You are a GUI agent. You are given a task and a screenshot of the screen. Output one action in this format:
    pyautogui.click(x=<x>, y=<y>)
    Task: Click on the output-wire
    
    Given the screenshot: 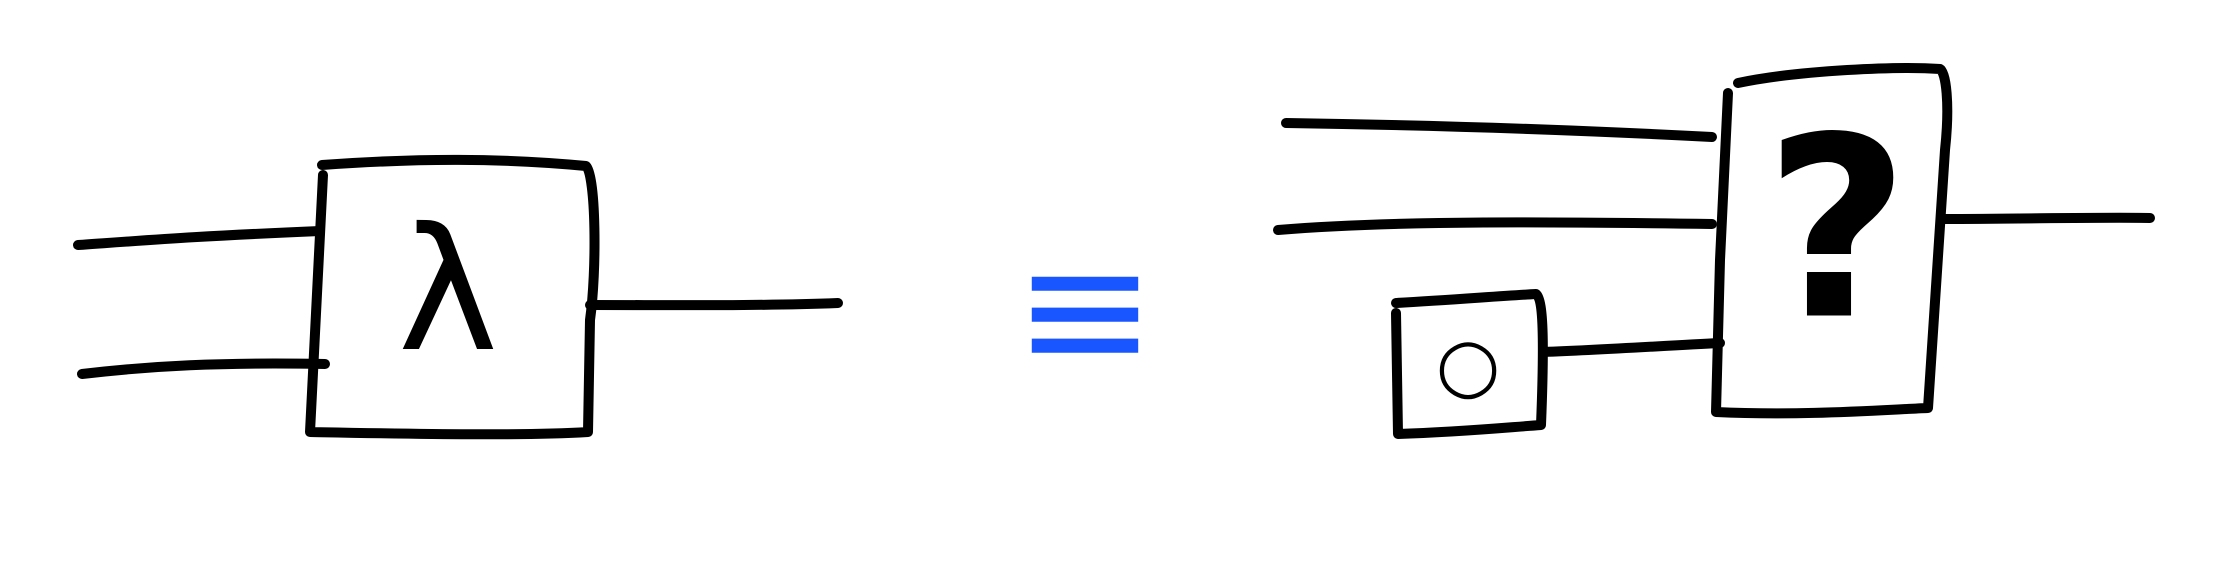 What is the action you would take?
    pyautogui.click(x=714, y=304)
    